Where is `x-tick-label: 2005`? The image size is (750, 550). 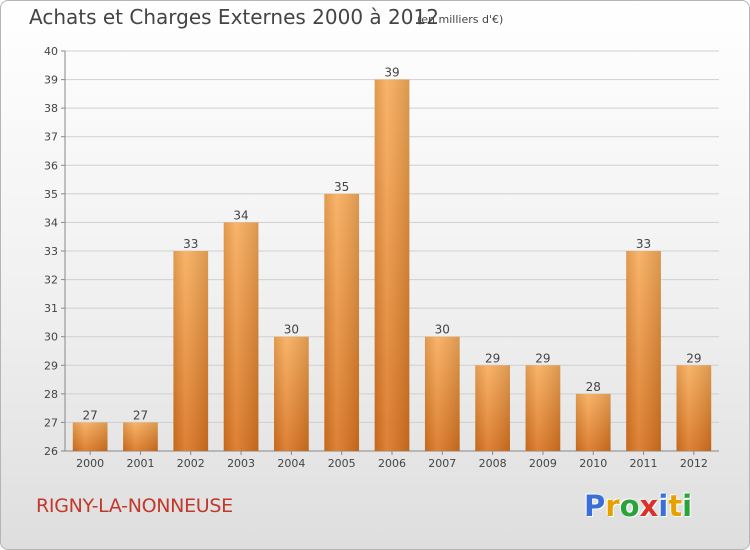
x-tick-label: 2005 is located at coordinates (342, 463).